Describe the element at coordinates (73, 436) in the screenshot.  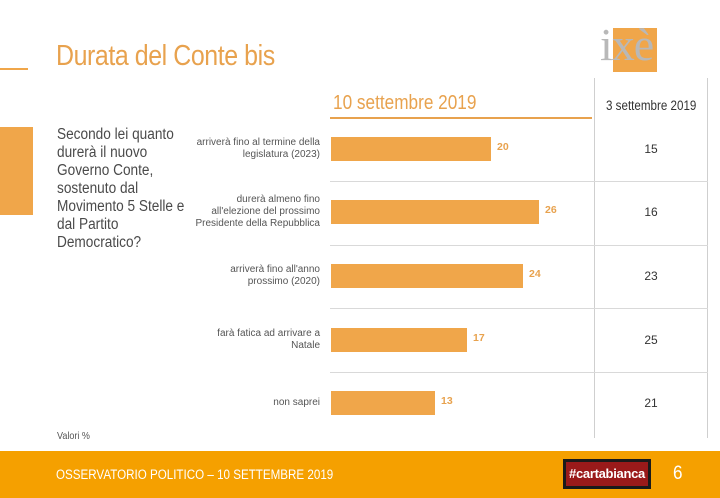
I see `values-note: Valori %` at that location.